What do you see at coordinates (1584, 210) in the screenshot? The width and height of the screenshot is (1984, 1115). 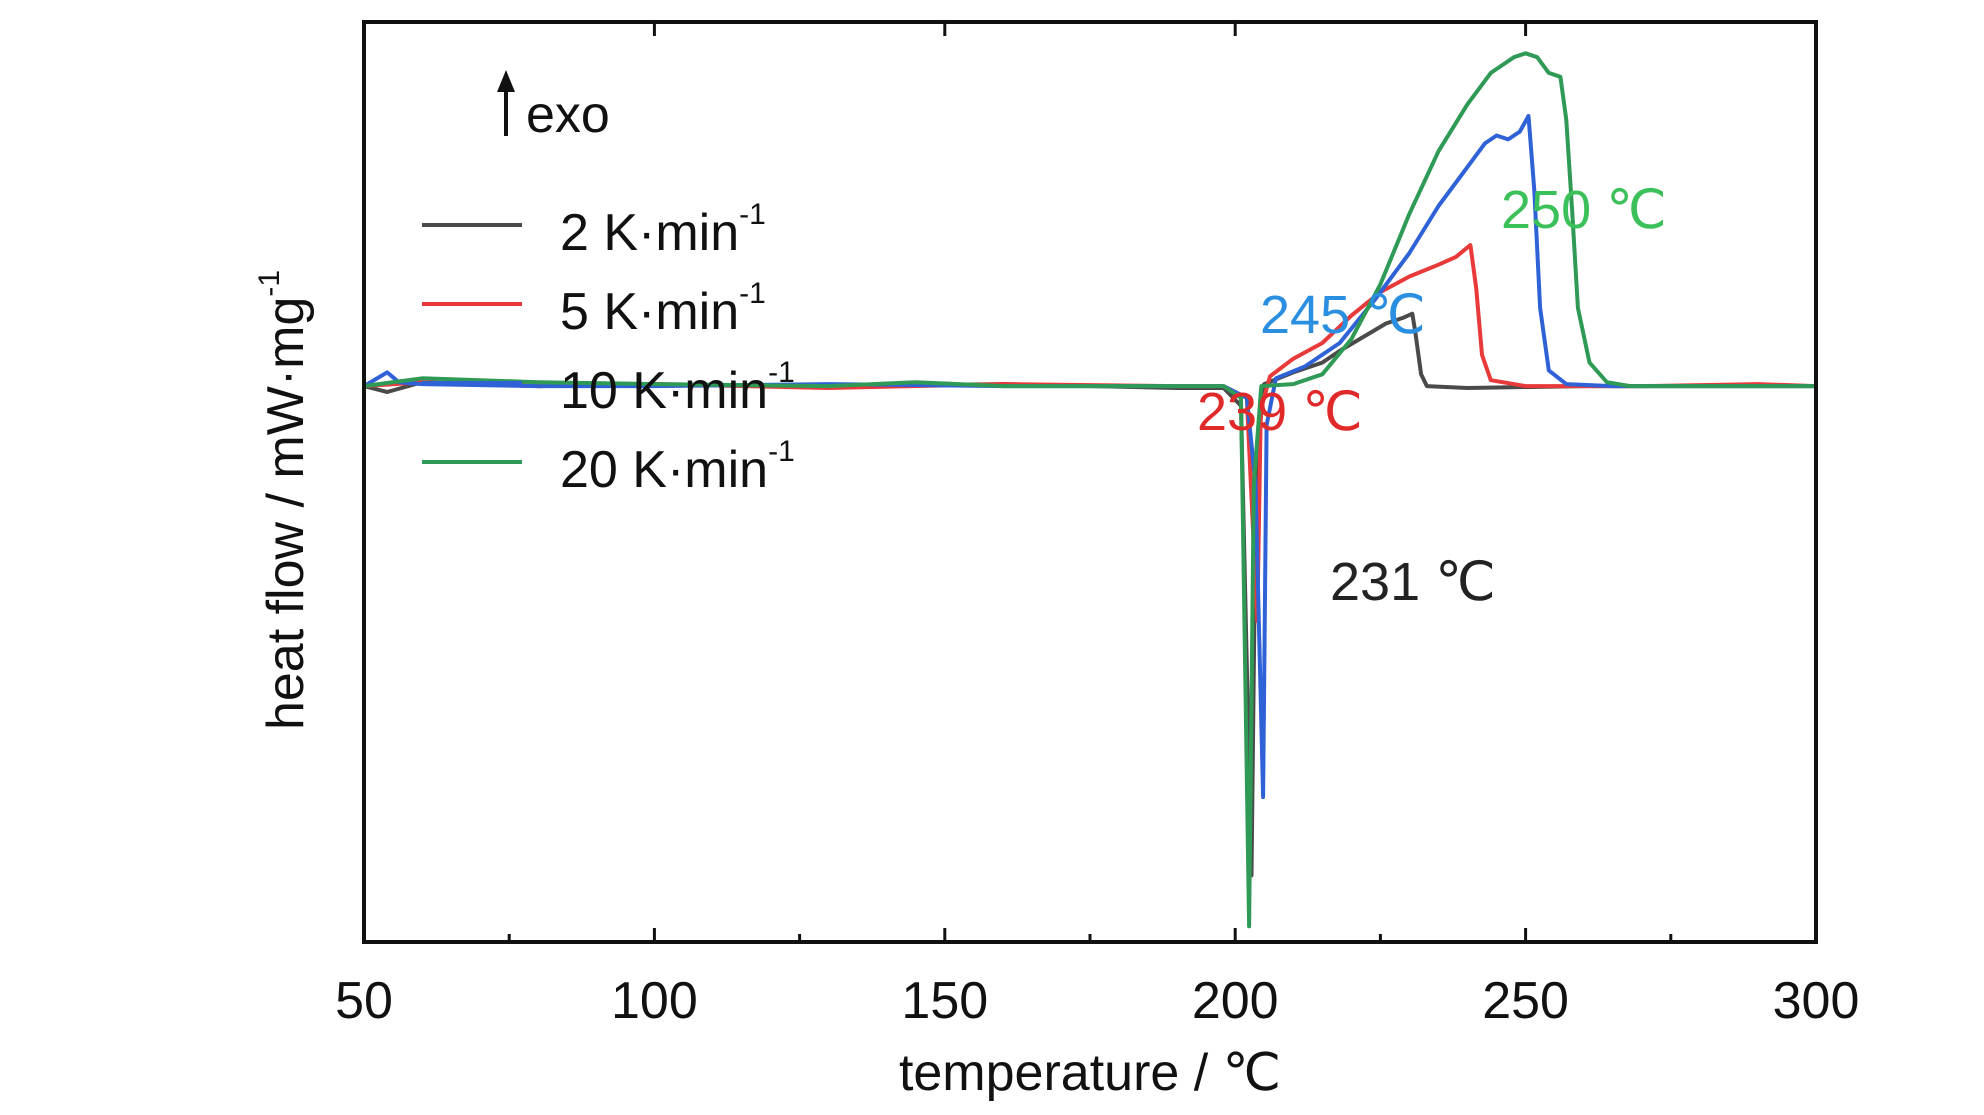 I see `peak-annotation: 250 ℃` at bounding box center [1584, 210].